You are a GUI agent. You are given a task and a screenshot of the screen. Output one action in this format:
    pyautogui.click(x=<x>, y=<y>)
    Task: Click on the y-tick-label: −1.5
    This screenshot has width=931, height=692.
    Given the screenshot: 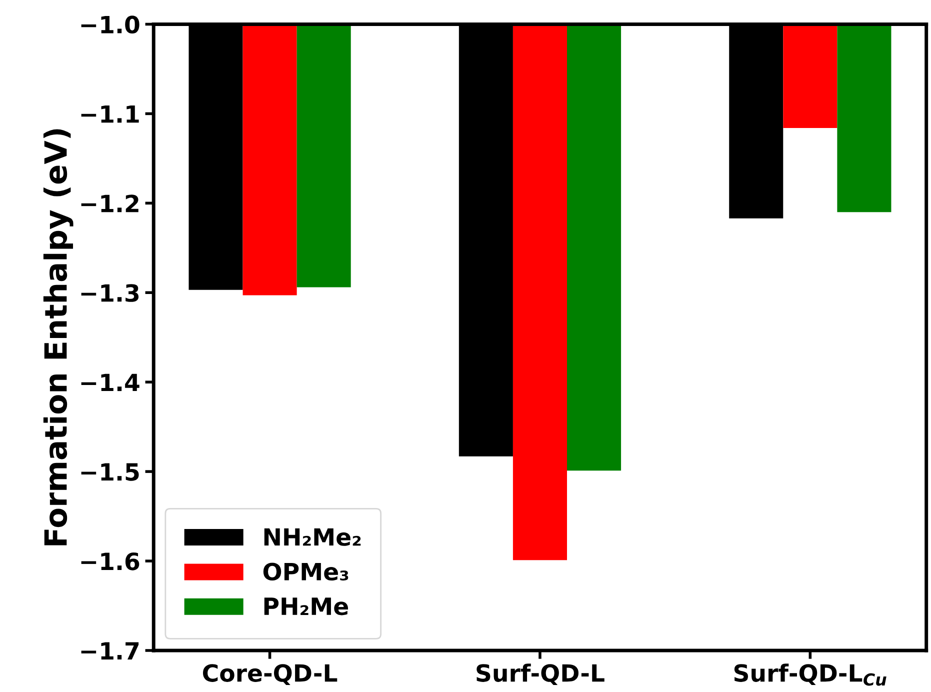 What is the action you would take?
    pyautogui.click(x=110, y=472)
    